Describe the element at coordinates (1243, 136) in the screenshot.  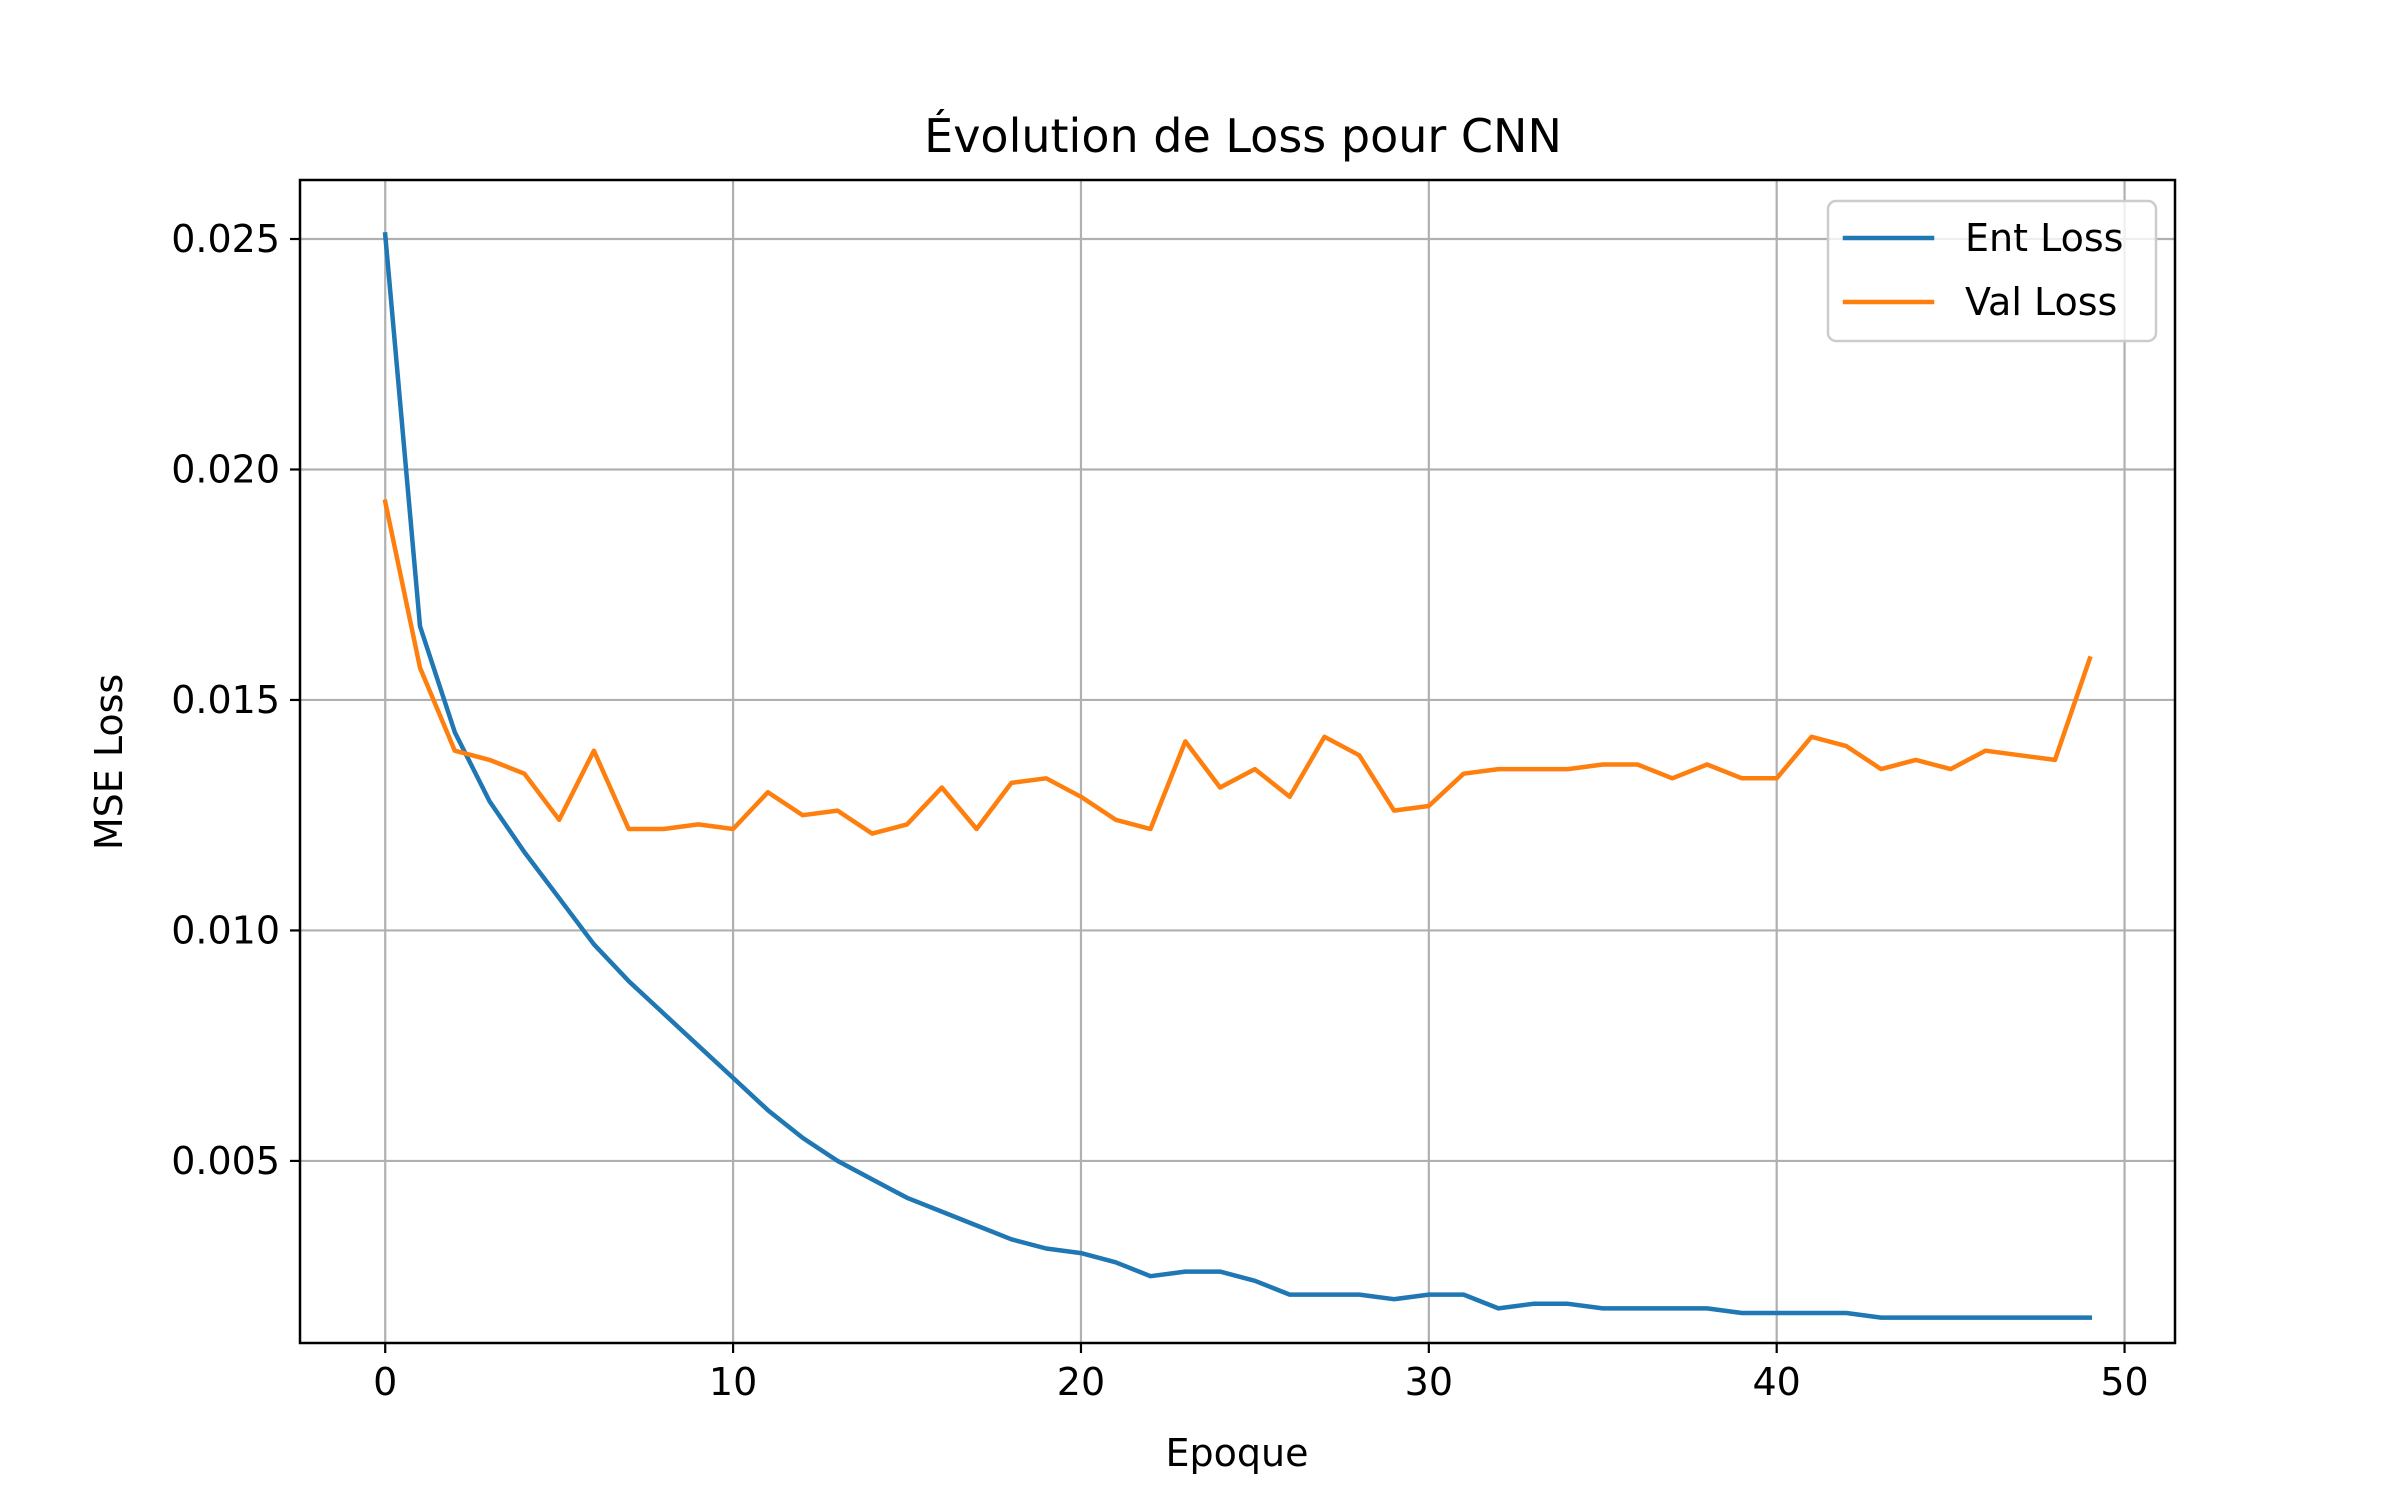
I see `chart-title: Évolution de Loss pour CNN` at that location.